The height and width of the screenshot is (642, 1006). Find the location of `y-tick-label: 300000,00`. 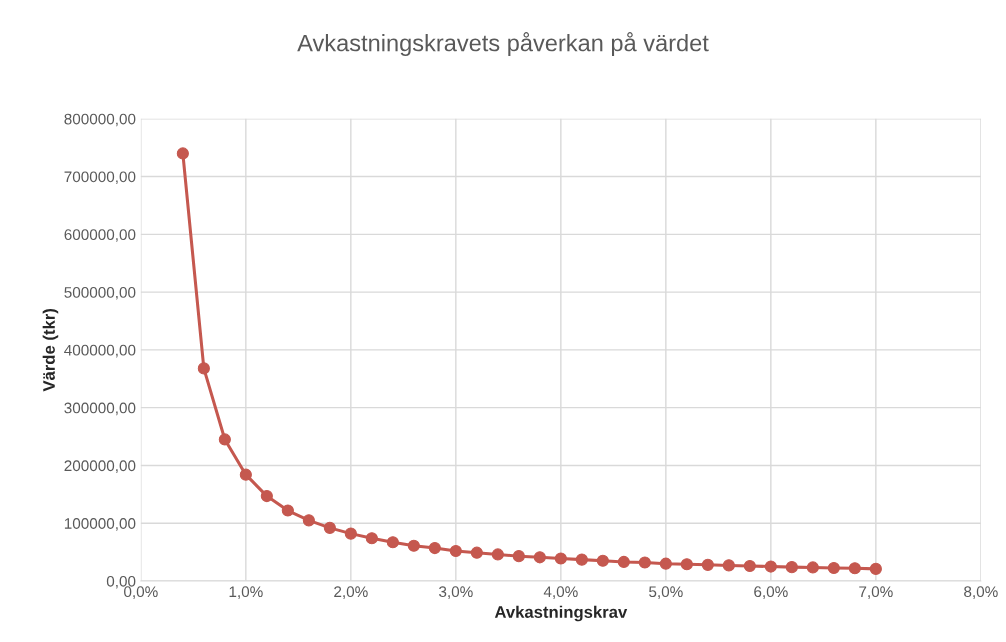

y-tick-label: 300000,00 is located at coordinates (100, 409).